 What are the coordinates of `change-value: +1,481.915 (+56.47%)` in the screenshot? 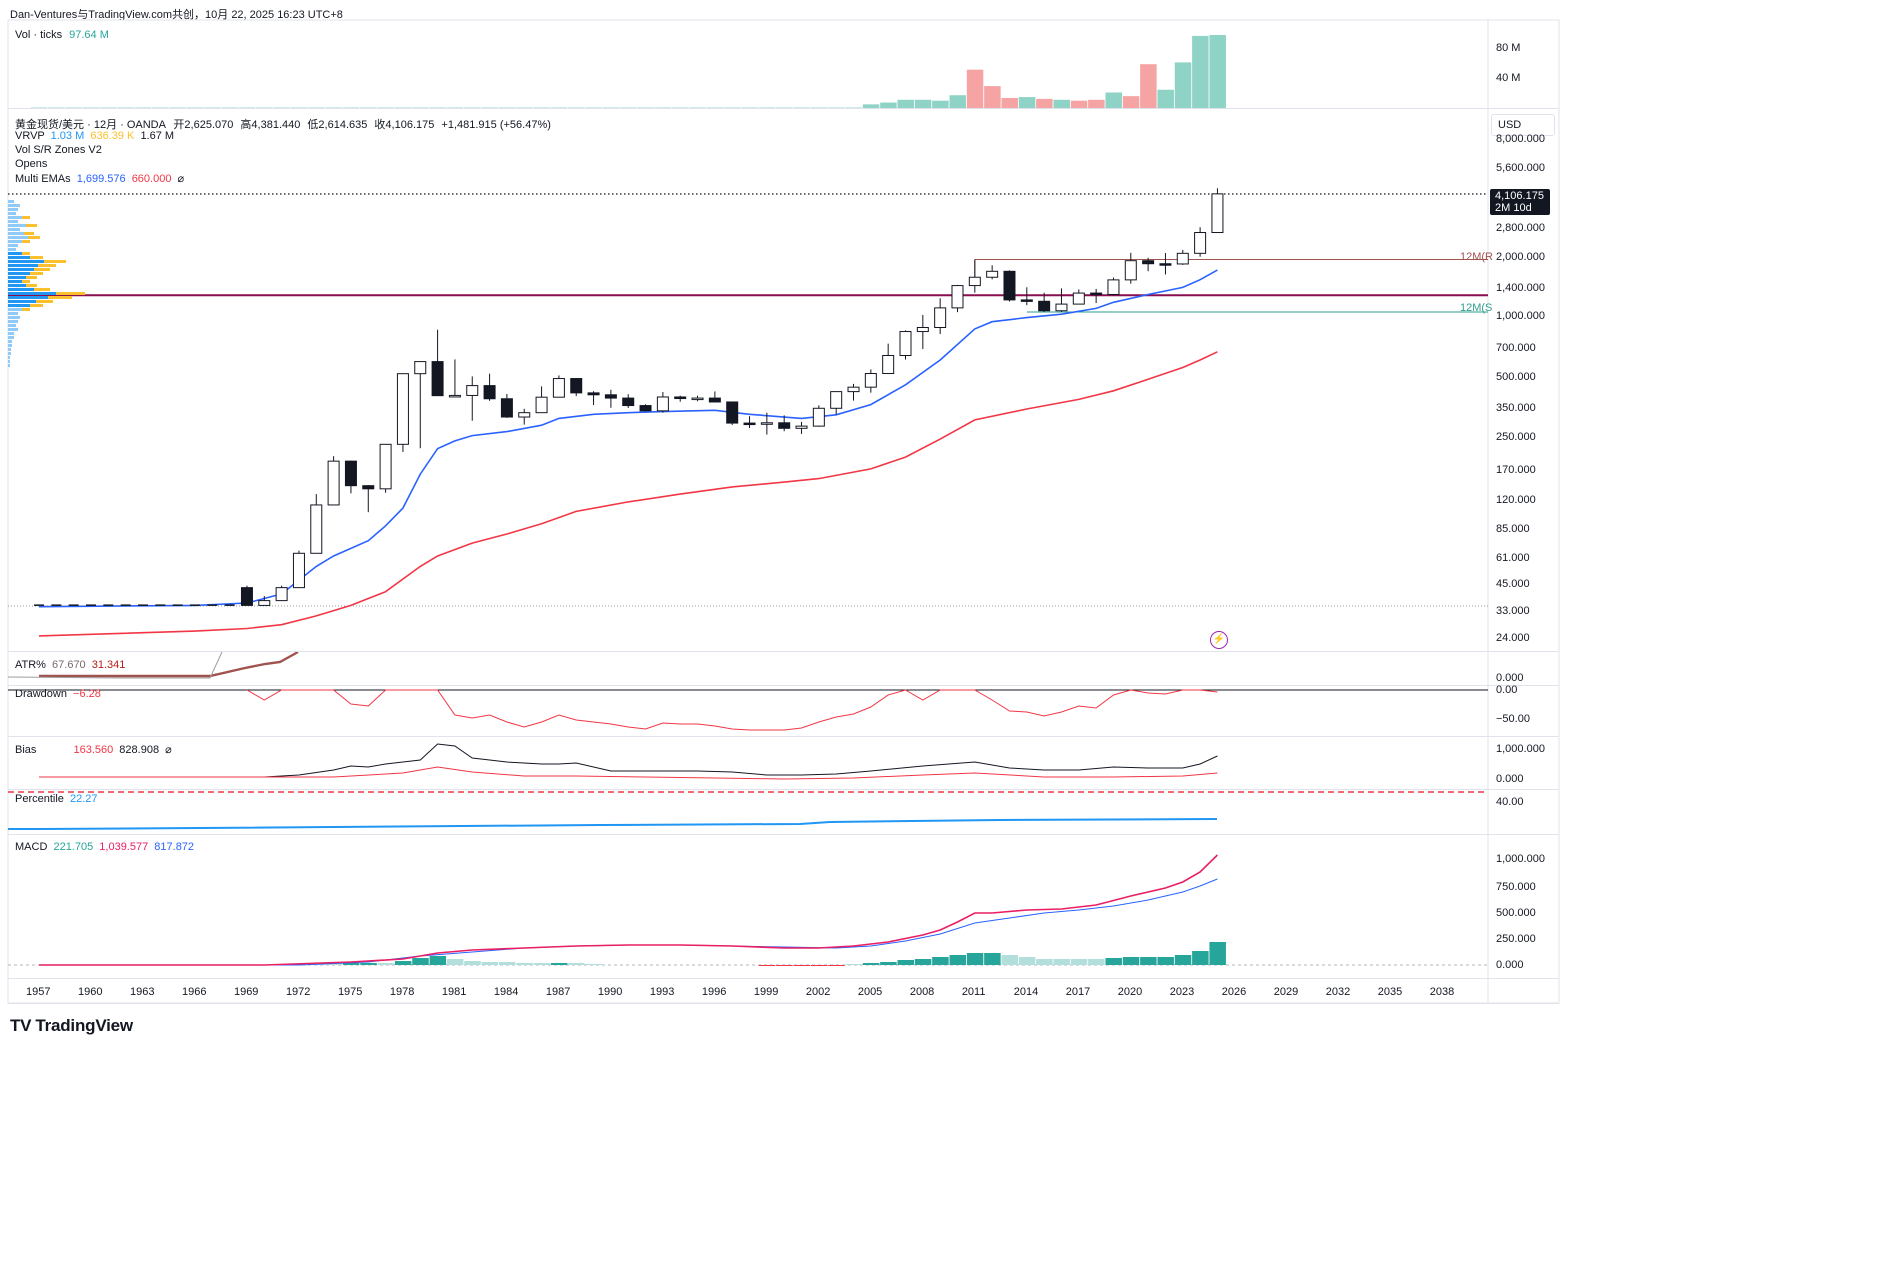 It's located at (496, 125).